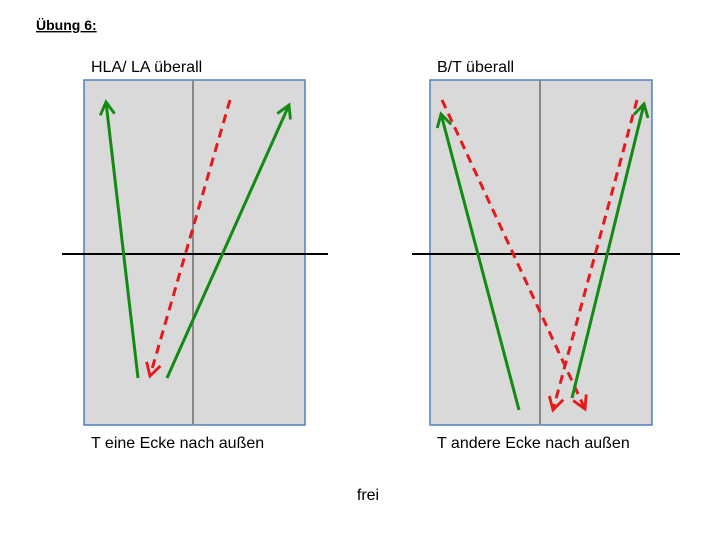  Describe the element at coordinates (66, 25) in the screenshot. I see `title: Übung 6:` at that location.